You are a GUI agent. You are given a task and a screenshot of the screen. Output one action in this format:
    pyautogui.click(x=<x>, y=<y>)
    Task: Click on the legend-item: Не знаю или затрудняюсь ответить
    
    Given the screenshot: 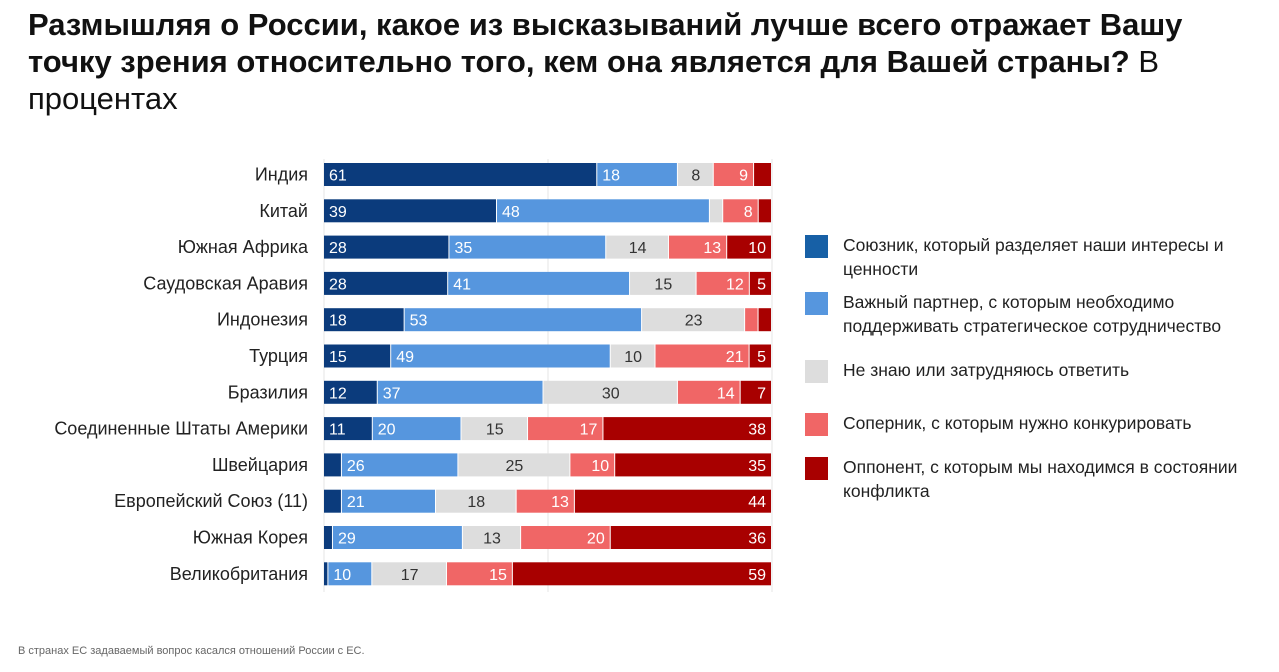 What is the action you would take?
    pyautogui.click(x=1042, y=370)
    